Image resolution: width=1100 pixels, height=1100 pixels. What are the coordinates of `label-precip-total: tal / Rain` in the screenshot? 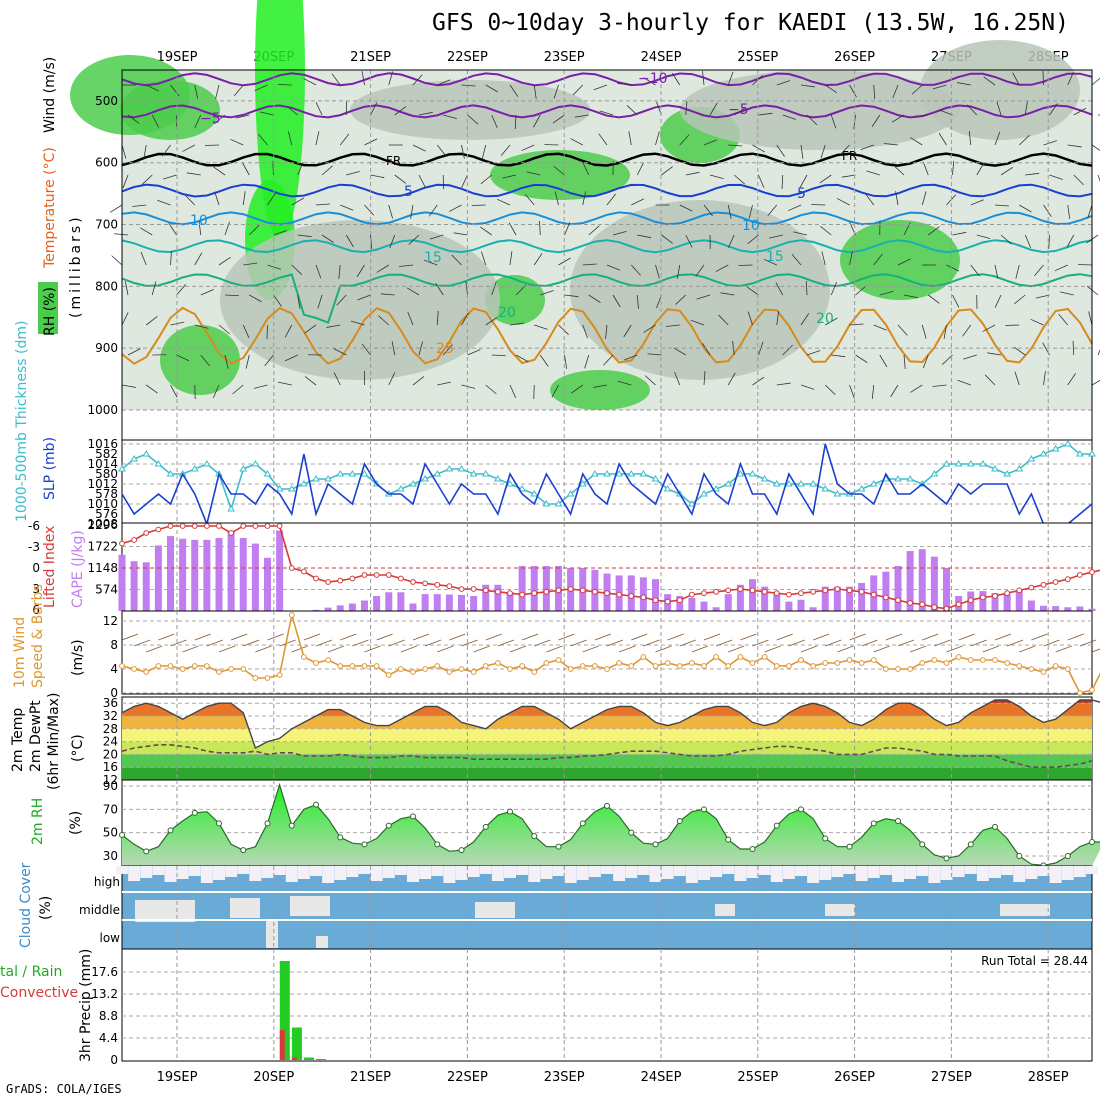 It's located at (31, 972).